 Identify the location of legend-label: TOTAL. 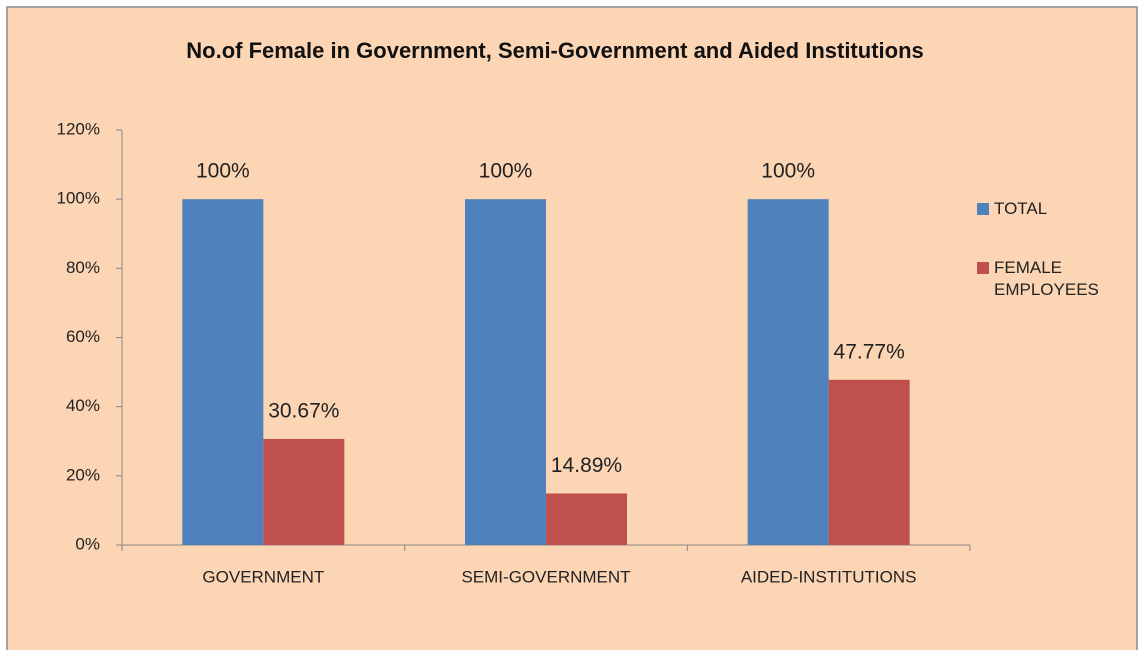
(1021, 208).